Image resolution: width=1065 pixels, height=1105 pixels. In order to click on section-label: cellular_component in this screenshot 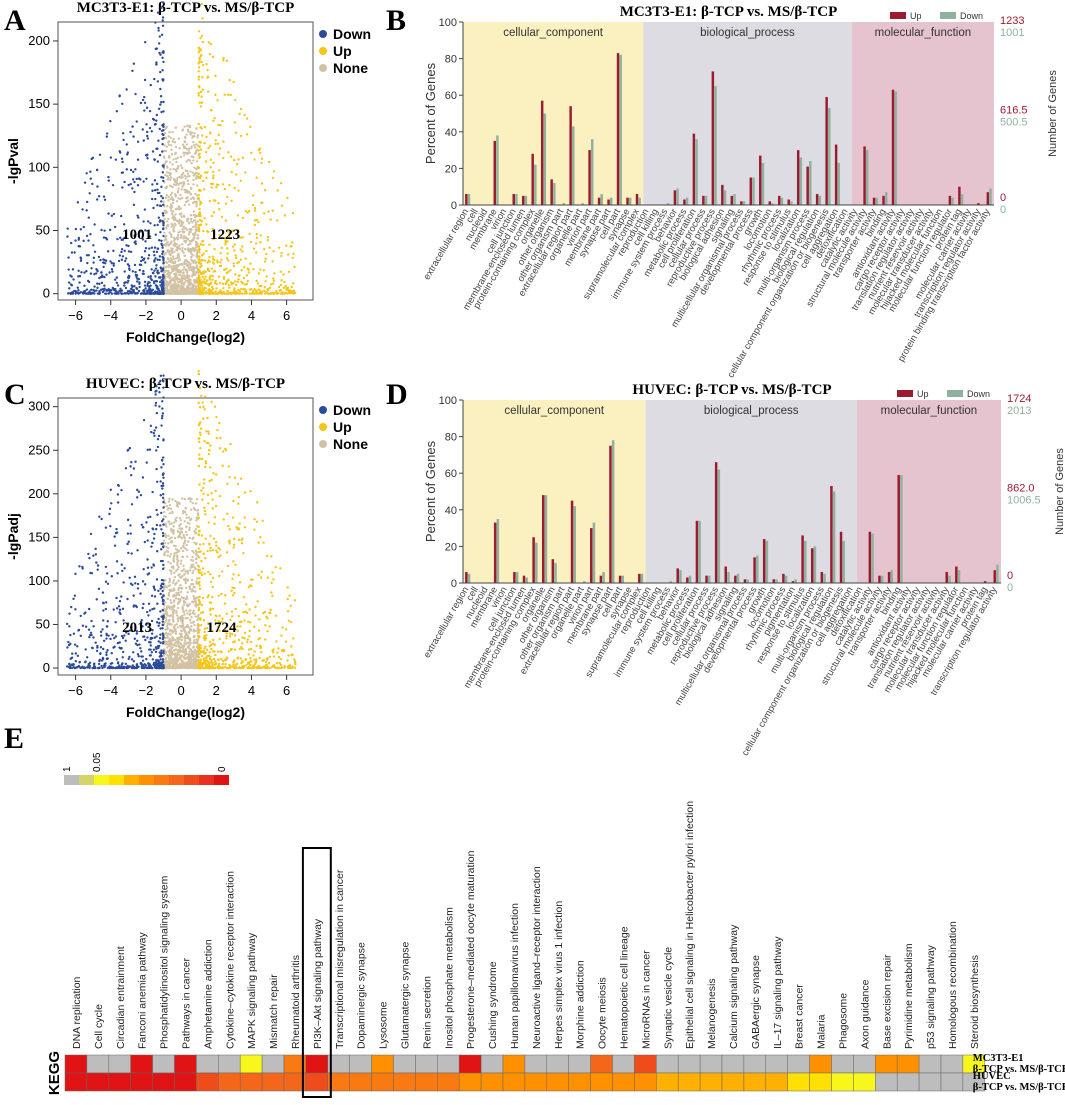, I will do `click(553, 33)`.